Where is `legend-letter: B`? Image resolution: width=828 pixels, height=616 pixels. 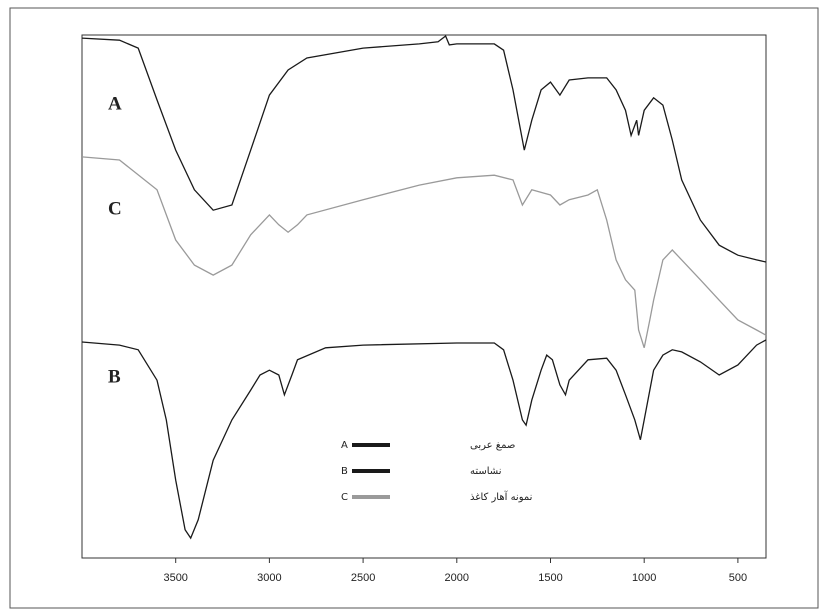 legend-letter: B is located at coordinates (344, 471).